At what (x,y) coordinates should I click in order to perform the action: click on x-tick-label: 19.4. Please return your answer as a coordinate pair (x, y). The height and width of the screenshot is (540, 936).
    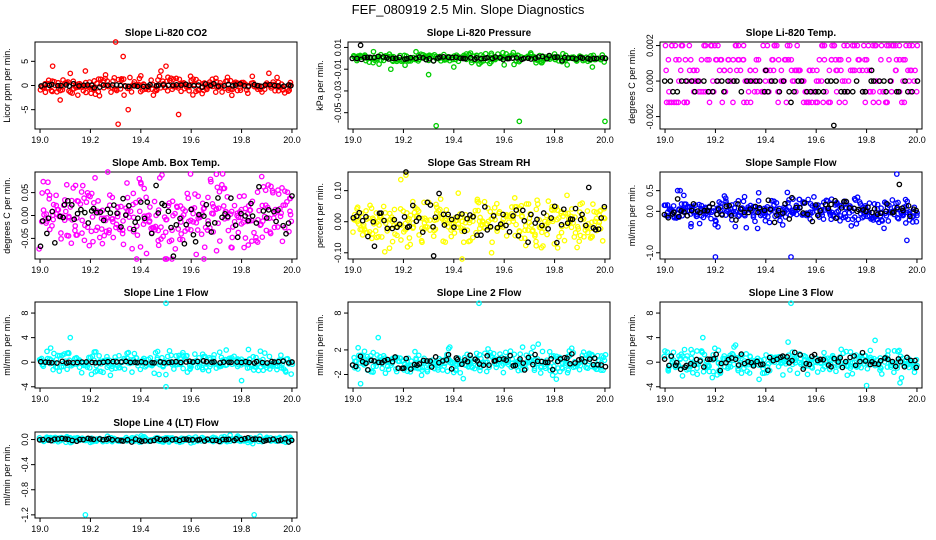
    Looking at the image, I should click on (766, 140).